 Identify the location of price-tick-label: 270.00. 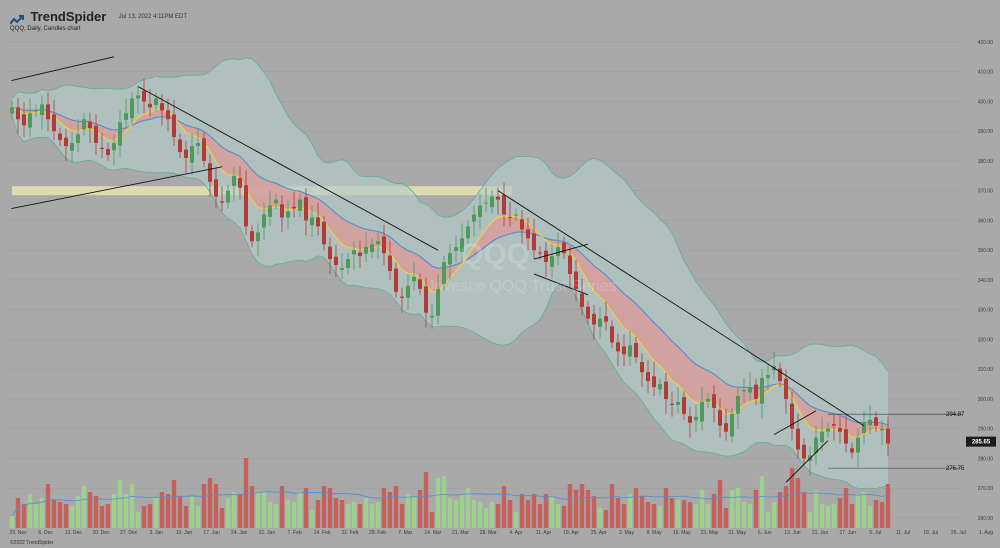
(986, 489).